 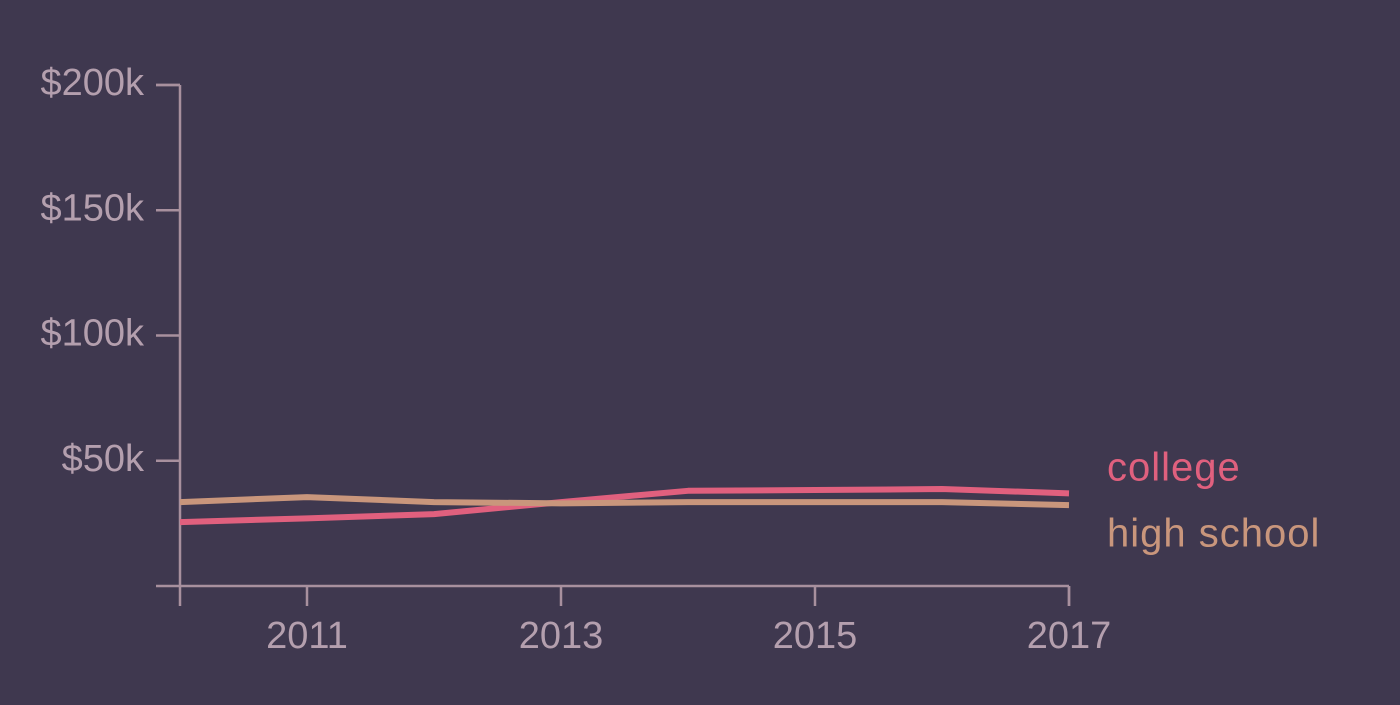 I want to click on x-tick-label: 2011, so click(x=307, y=636).